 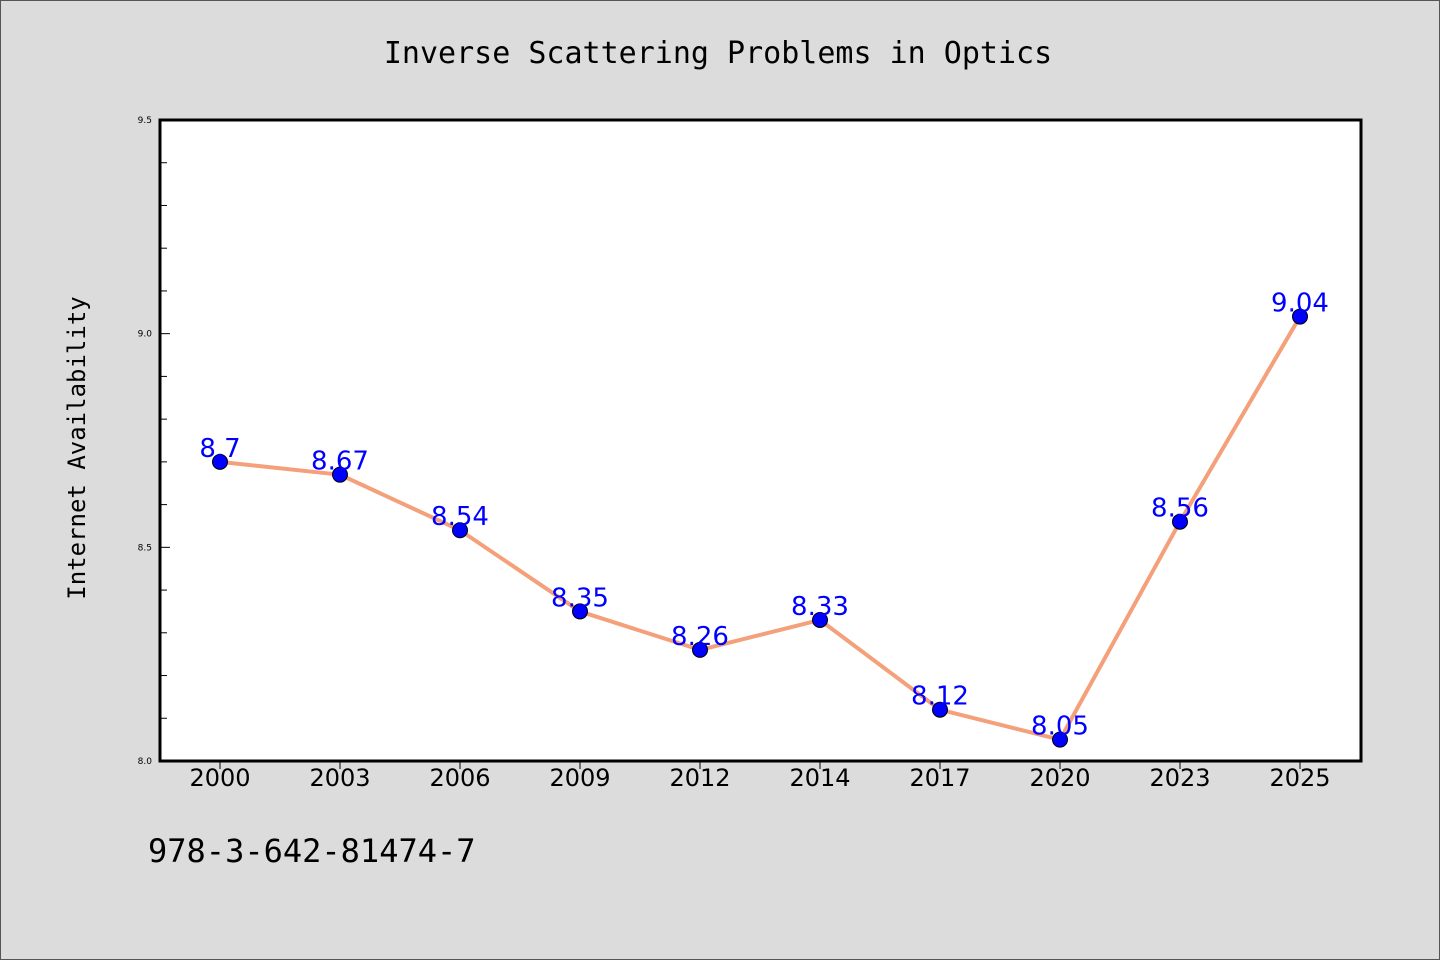 What do you see at coordinates (1179, 778) in the screenshot?
I see `x-tick-label: 2023` at bounding box center [1179, 778].